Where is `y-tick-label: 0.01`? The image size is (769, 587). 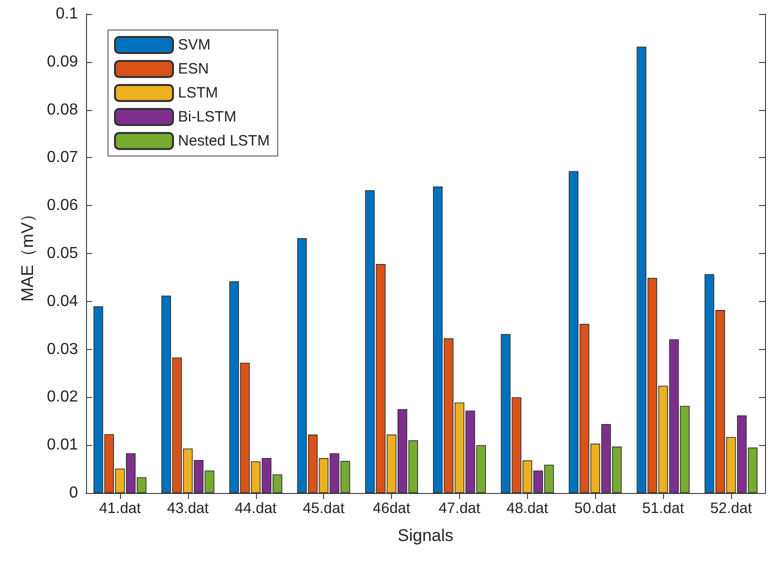 y-tick-label: 0.01 is located at coordinates (62, 445).